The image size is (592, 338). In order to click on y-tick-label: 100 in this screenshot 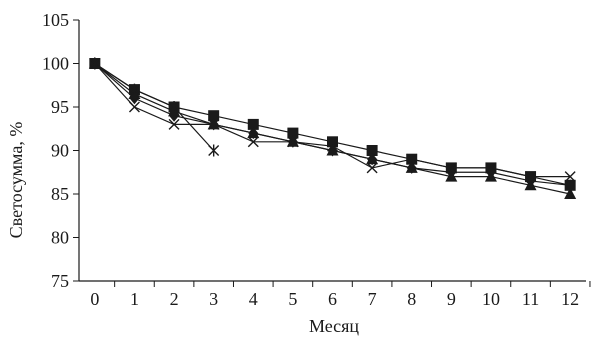, I will do `click(55, 64)`.